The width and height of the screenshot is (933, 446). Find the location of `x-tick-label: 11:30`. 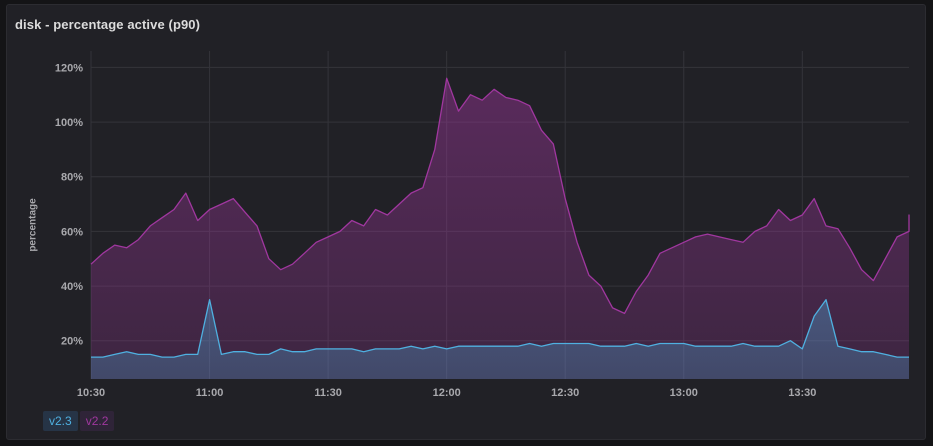

x-tick-label: 11:30 is located at coordinates (328, 393).